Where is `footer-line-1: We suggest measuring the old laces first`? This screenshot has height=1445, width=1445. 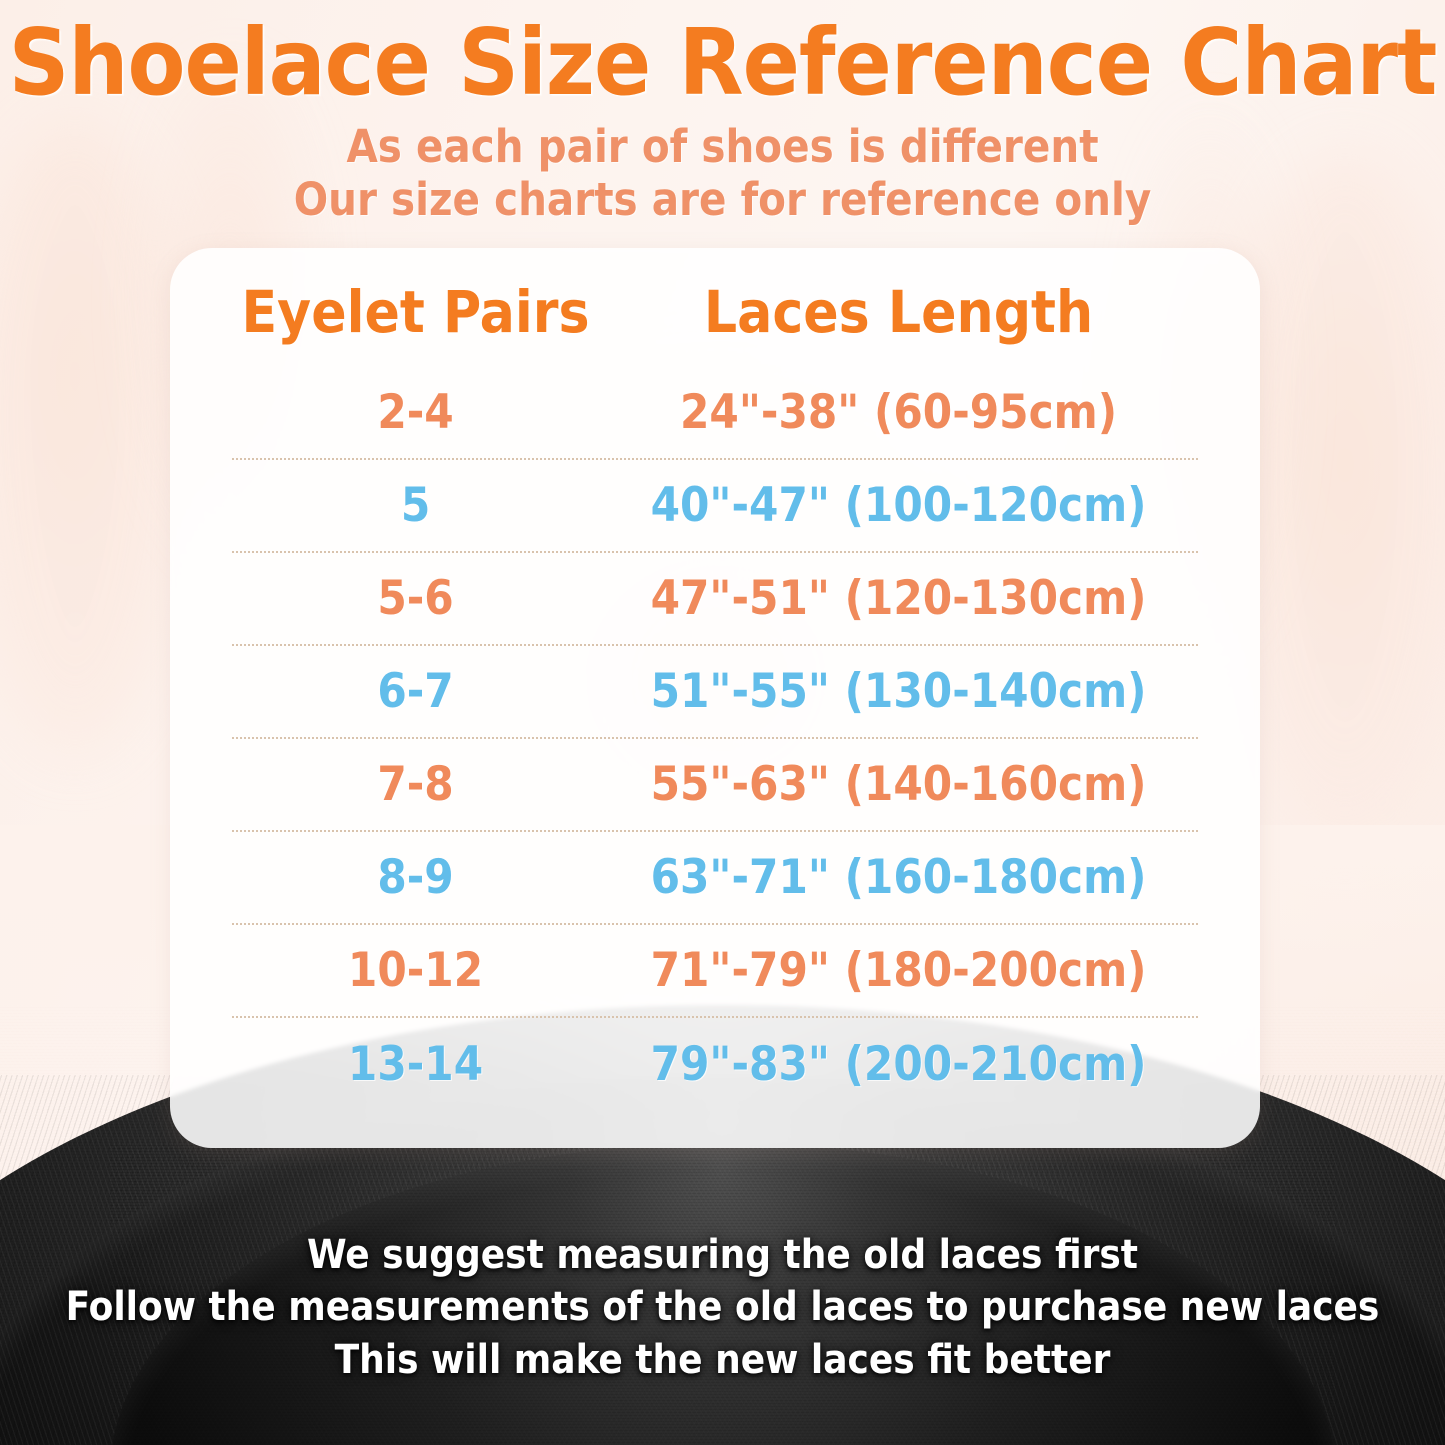 footer-line-1: We suggest measuring the old laces first is located at coordinates (722, 1254).